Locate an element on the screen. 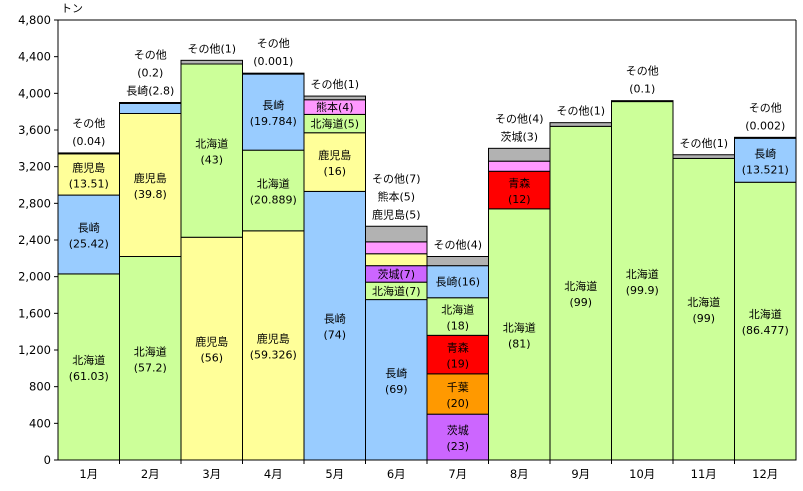 This screenshot has width=803, height=491. bar-annotation: (0.04) is located at coordinates (88, 141).